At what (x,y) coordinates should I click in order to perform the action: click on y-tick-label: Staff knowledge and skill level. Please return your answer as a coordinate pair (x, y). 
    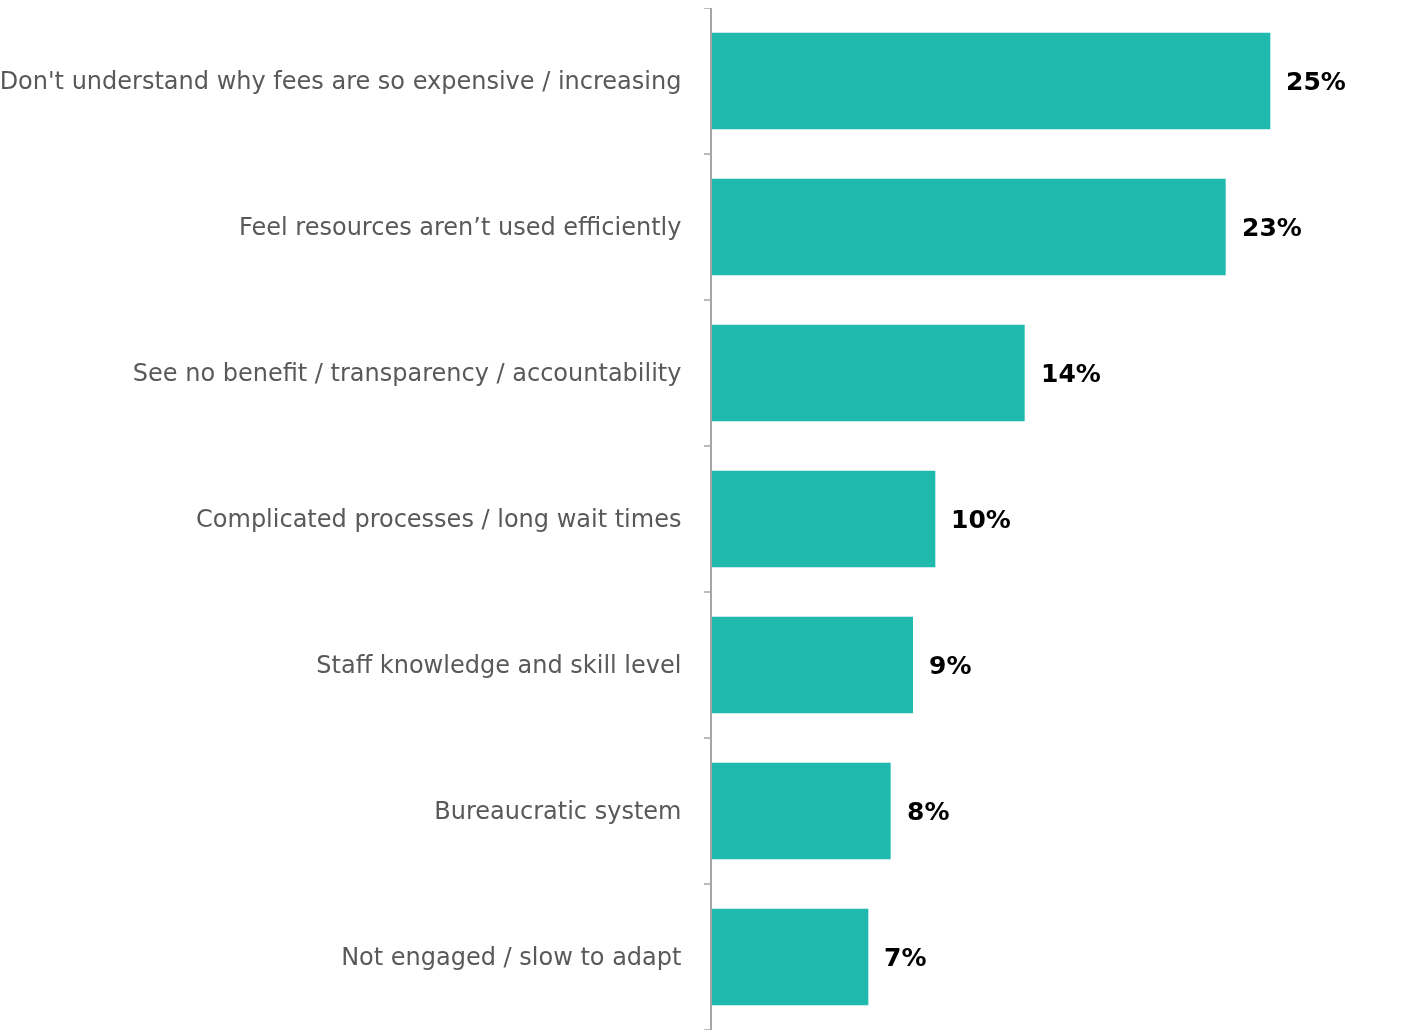
    Looking at the image, I should click on (499, 665).